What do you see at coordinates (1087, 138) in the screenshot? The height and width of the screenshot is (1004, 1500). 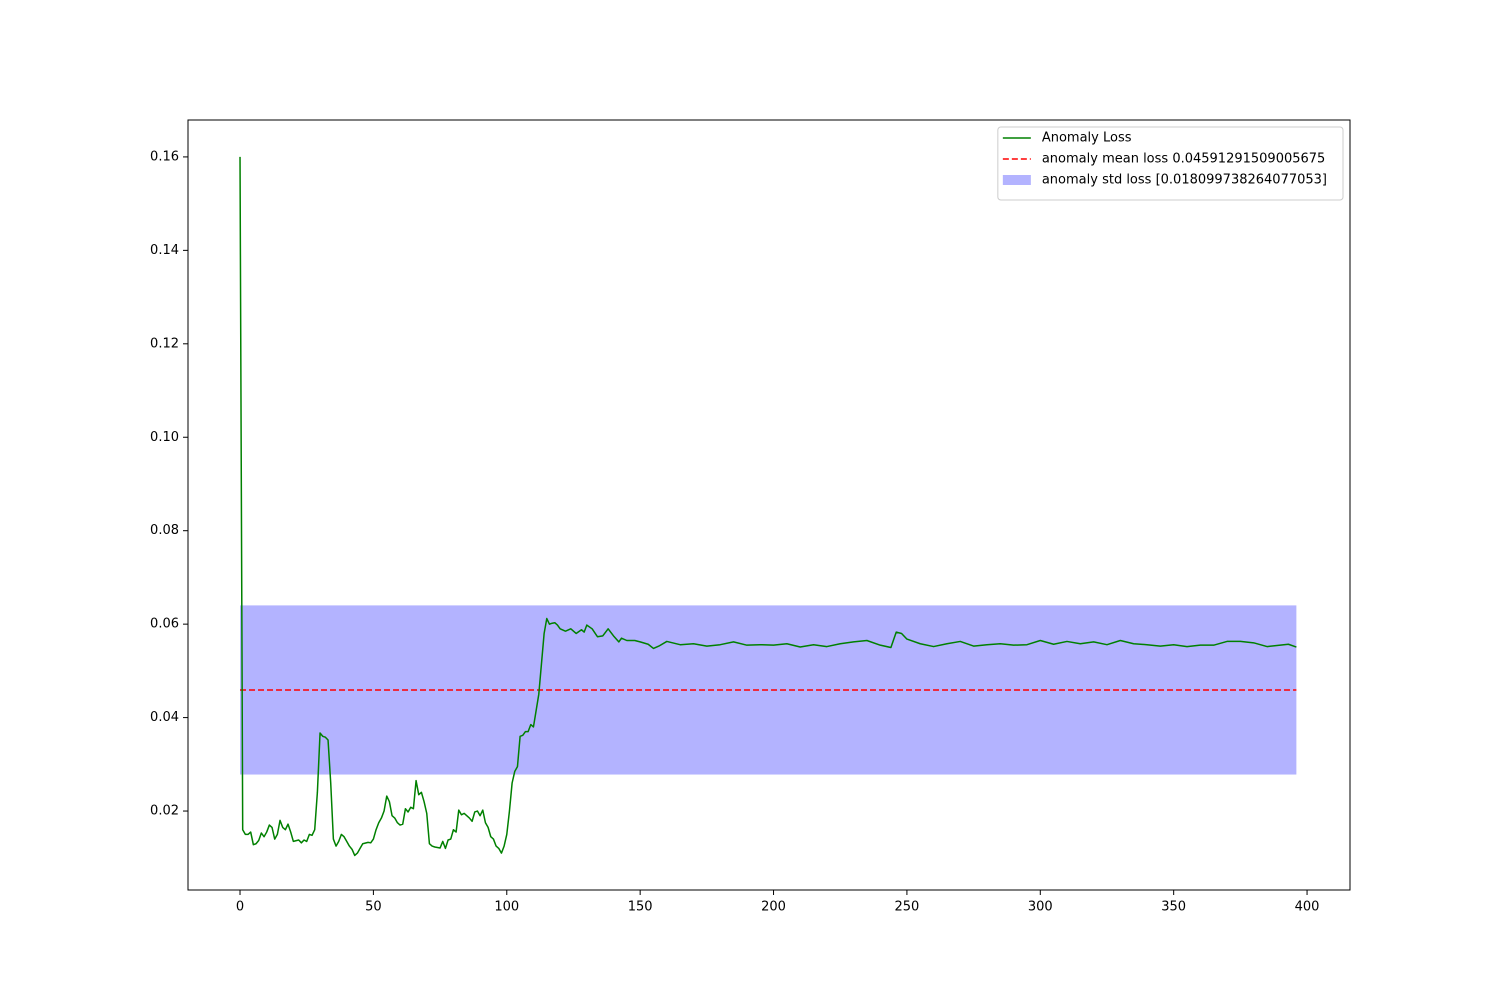 I see `legend-label: Anomaly Loss` at bounding box center [1087, 138].